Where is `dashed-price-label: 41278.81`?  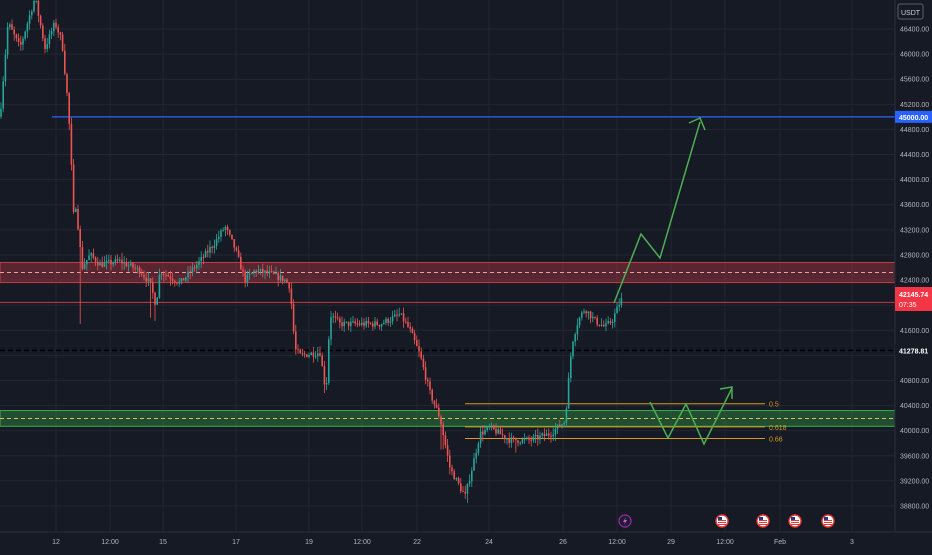 dashed-price-label: 41278.81 is located at coordinates (913, 351).